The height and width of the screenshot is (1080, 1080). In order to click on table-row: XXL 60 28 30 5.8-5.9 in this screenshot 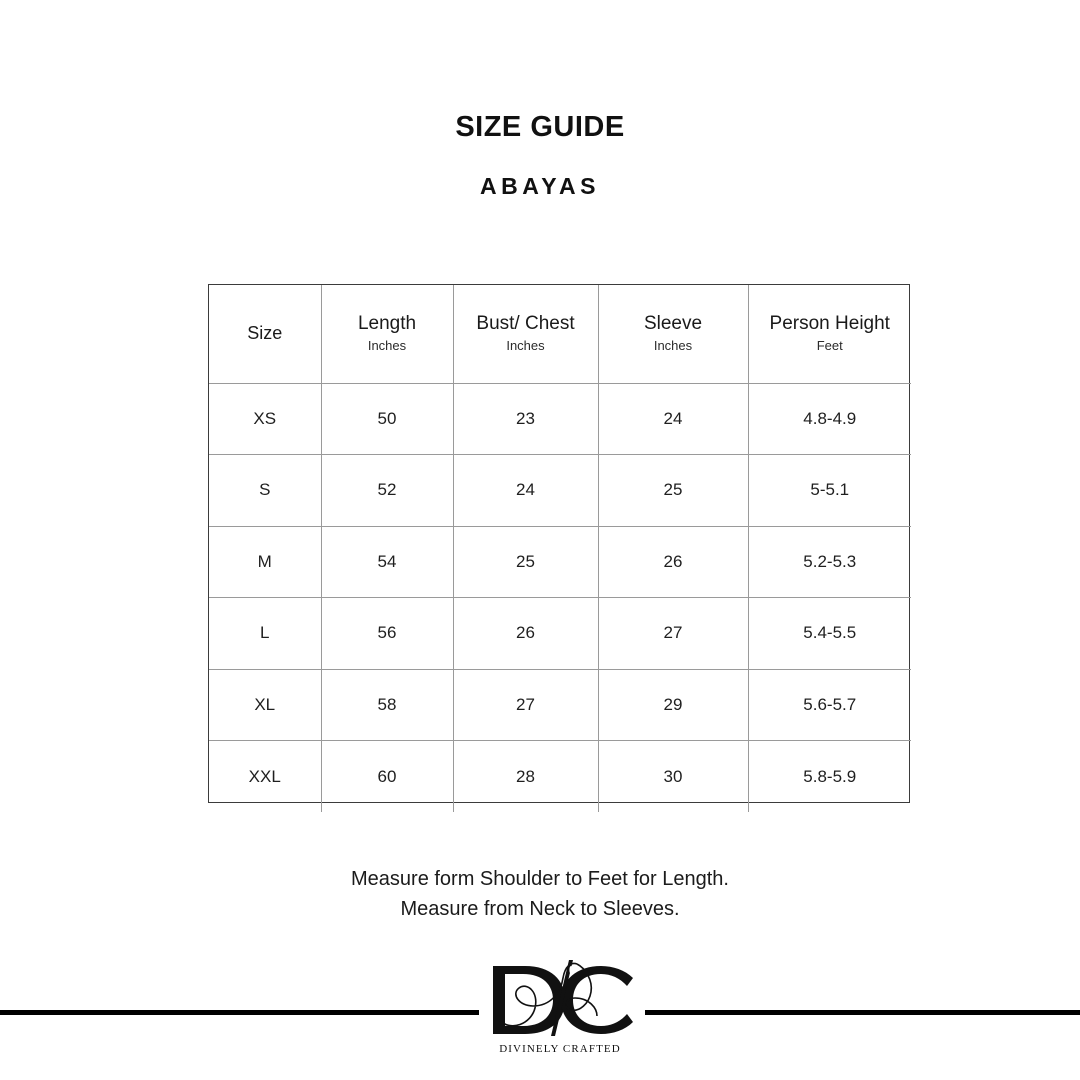, I will do `click(560, 776)`.